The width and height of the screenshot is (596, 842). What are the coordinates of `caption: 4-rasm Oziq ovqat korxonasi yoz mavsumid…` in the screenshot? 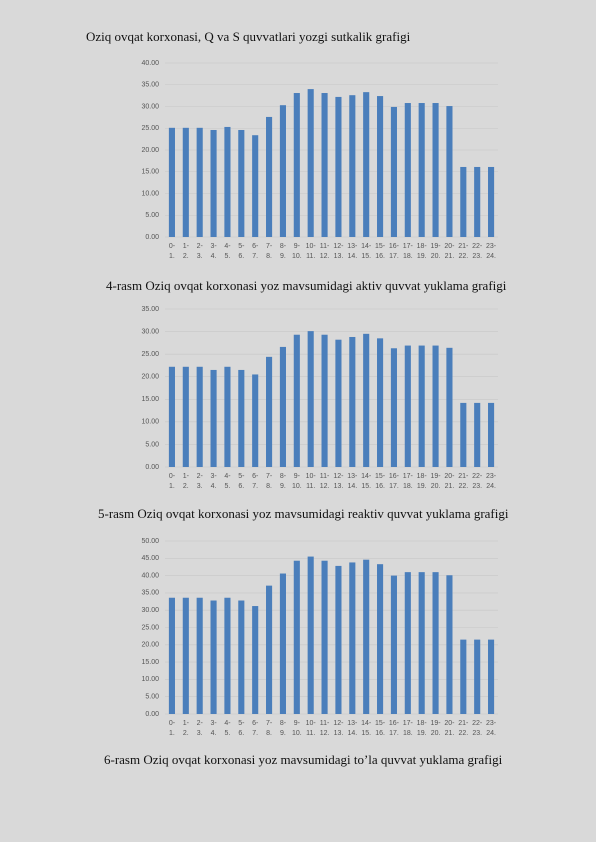 It's located at (306, 285).